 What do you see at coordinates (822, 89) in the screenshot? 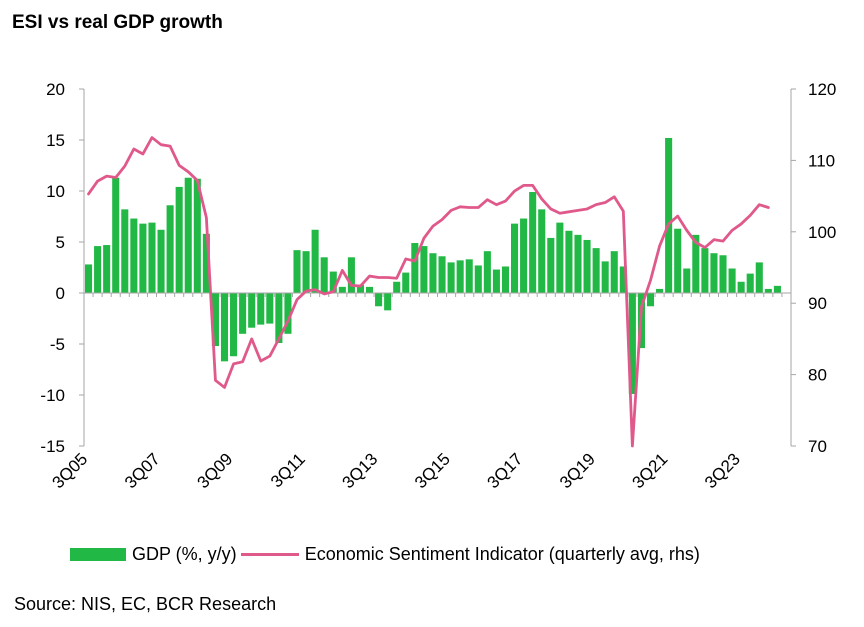
I see `right-tick-label: 120` at bounding box center [822, 89].